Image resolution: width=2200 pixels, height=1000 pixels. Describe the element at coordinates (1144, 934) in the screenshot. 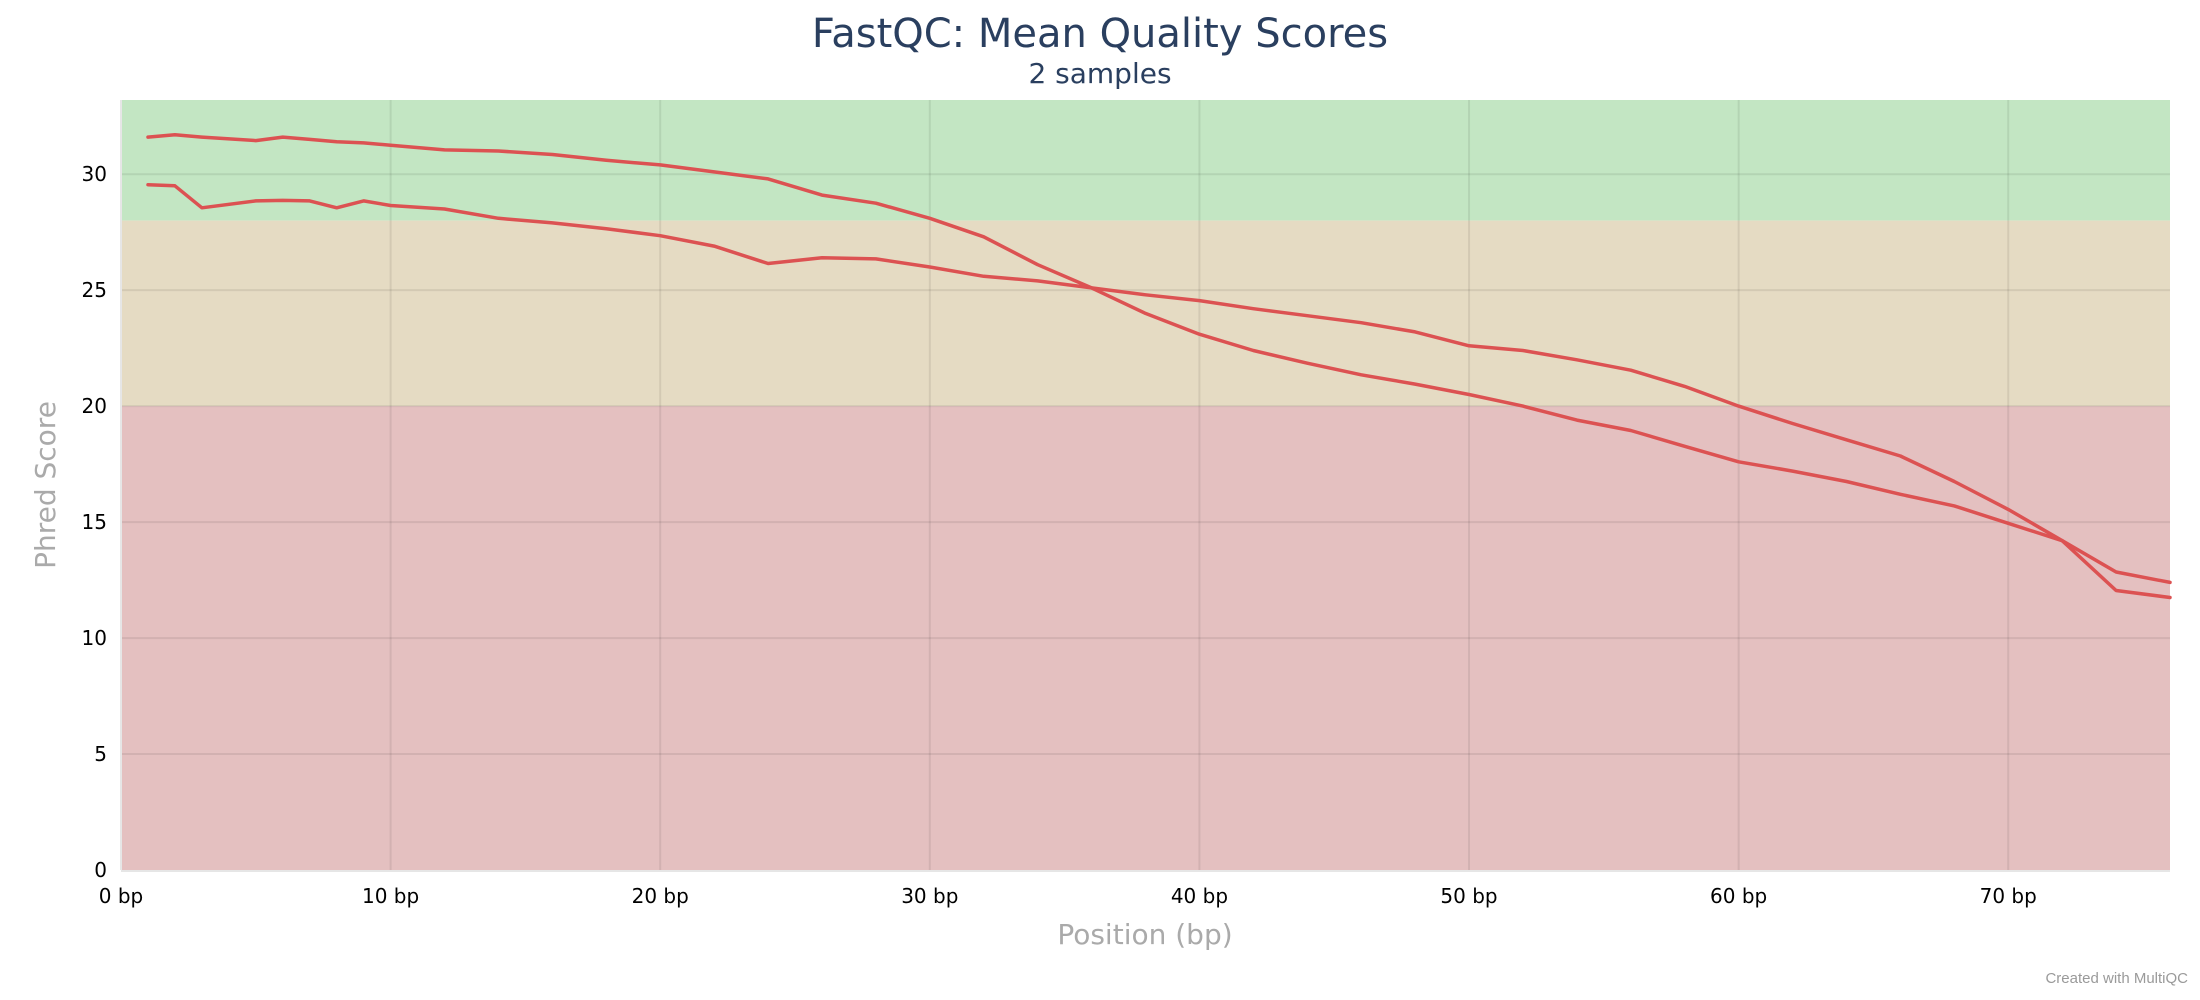

I see `x-axis-title: Position (bp)` at that location.